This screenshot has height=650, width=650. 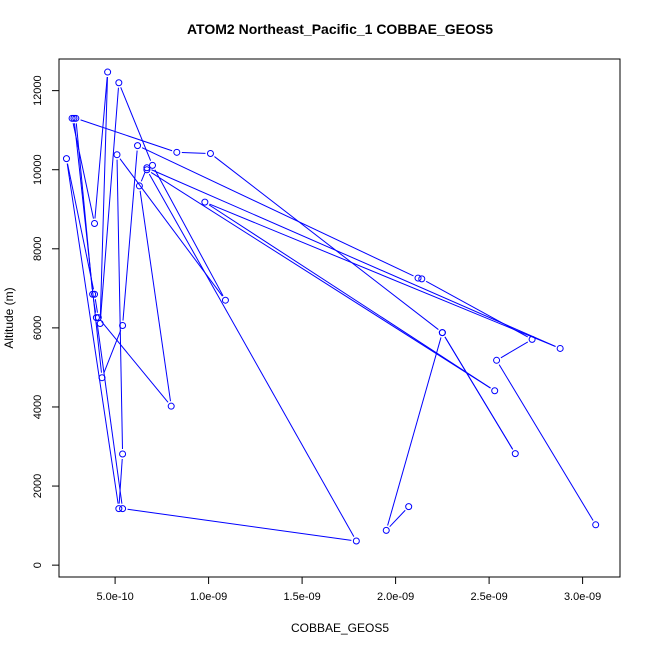 What do you see at coordinates (38, 328) in the screenshot?
I see `y-tick-label: 6000` at bounding box center [38, 328].